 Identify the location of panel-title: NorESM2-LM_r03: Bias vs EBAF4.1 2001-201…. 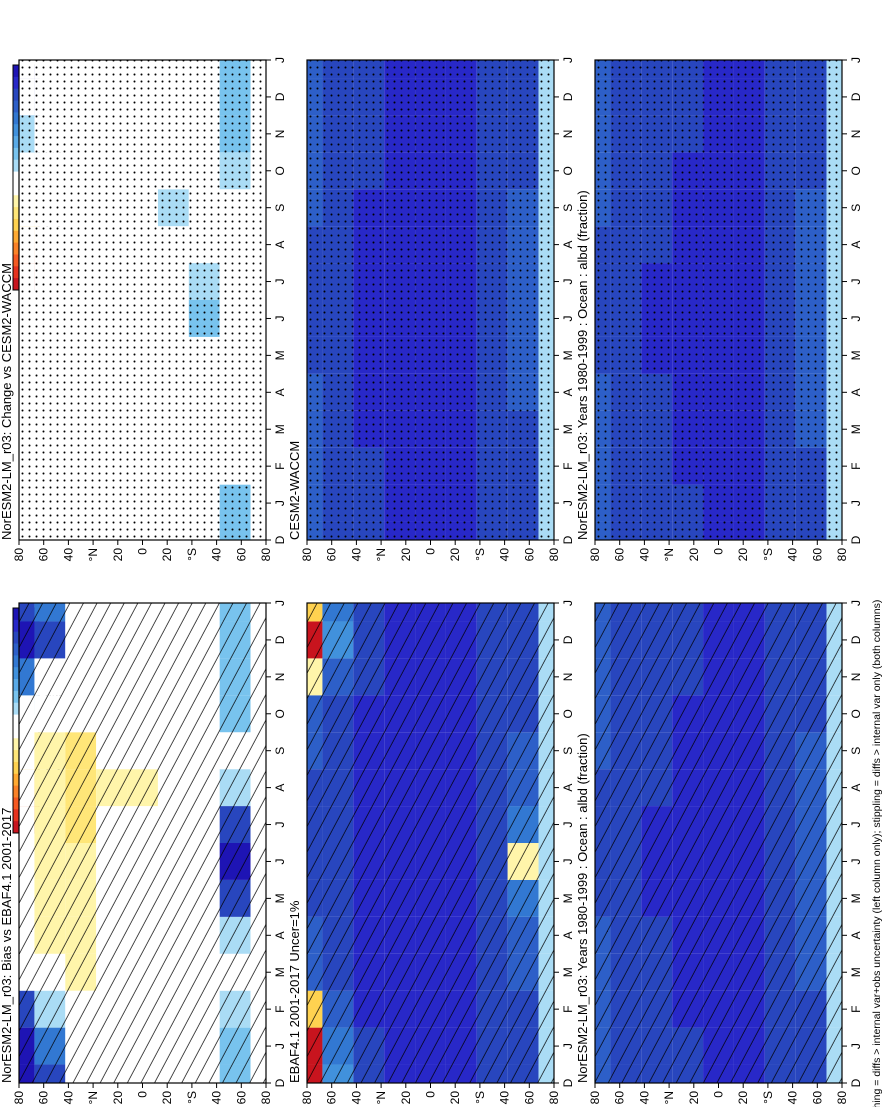
(7, 945).